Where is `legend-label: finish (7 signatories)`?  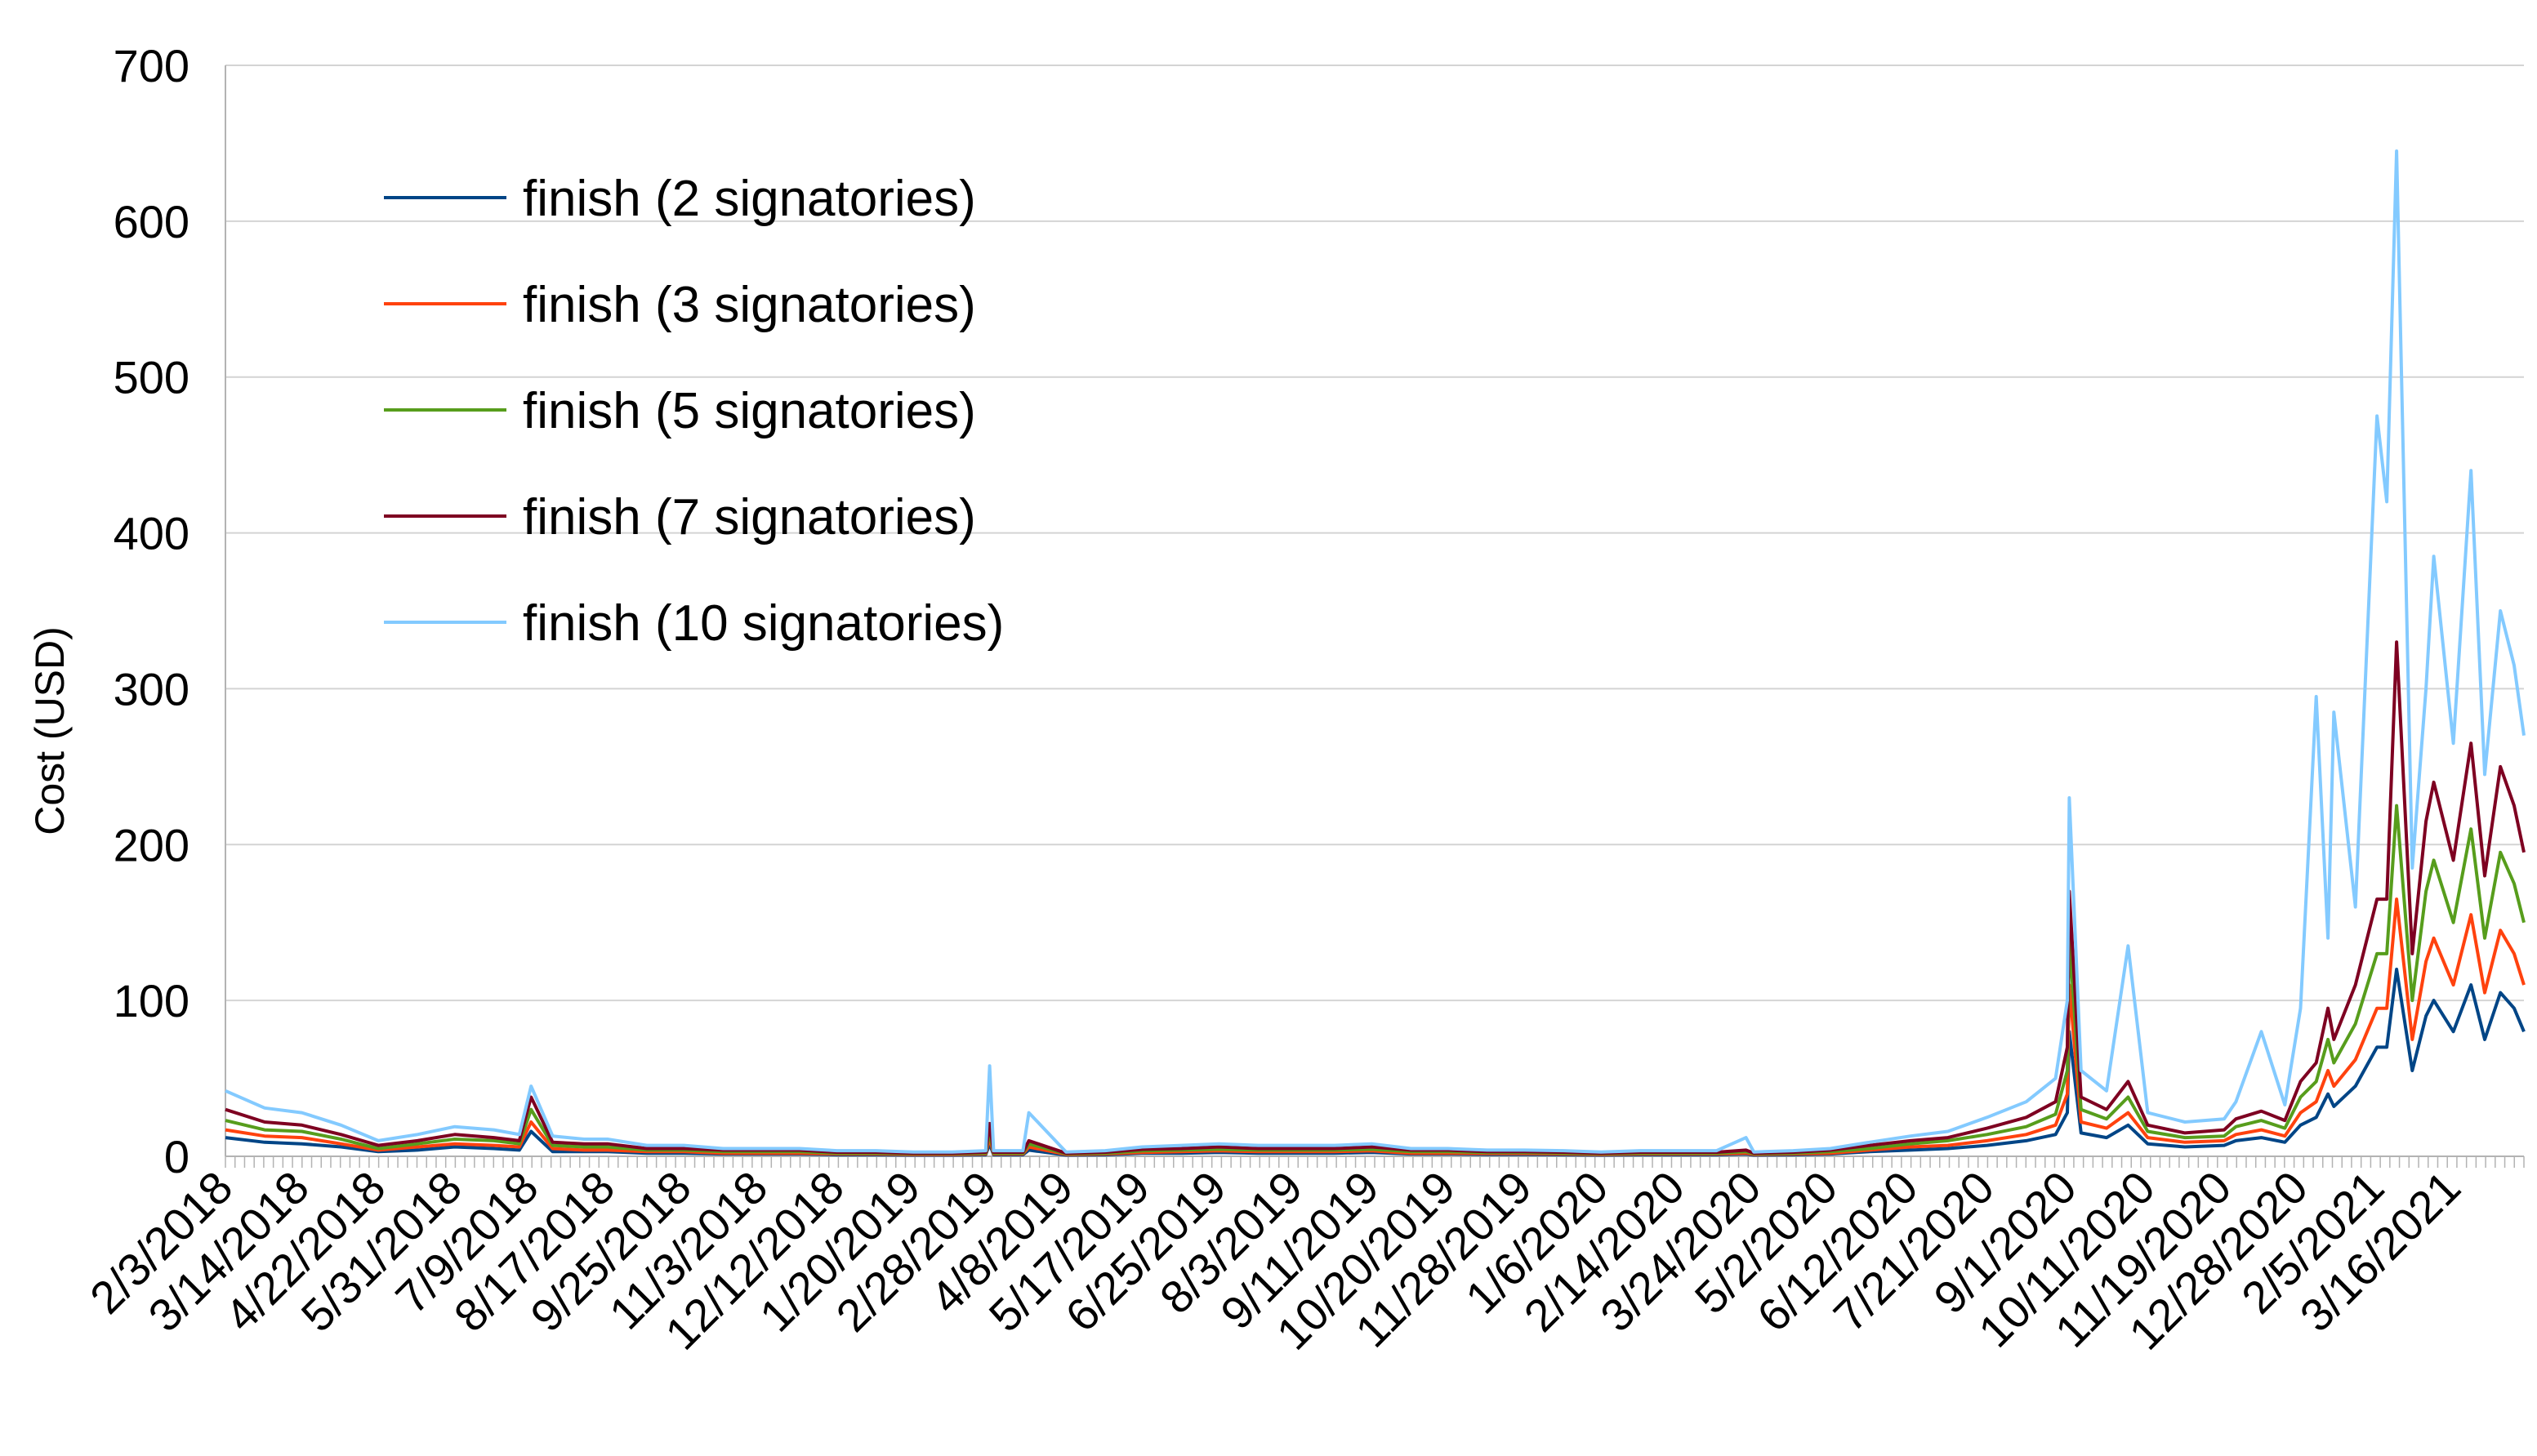
legend-label: finish (7 signatories) is located at coordinates (750, 517).